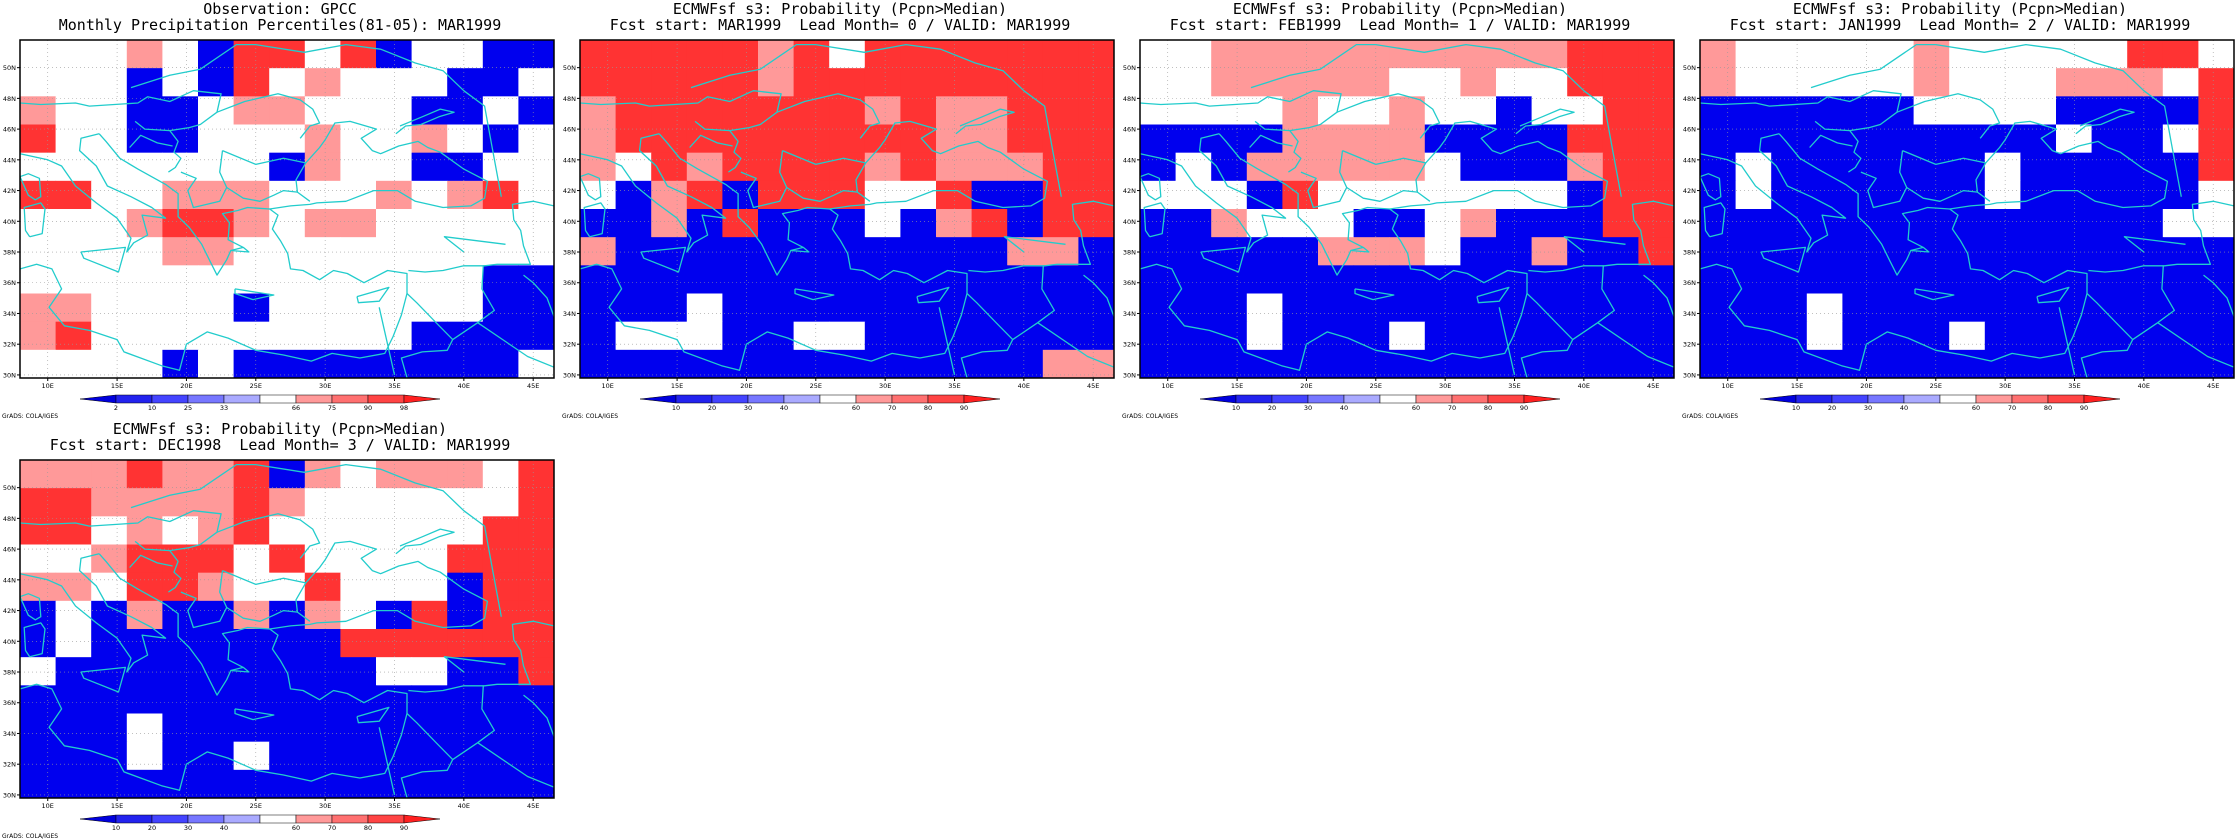 This screenshot has height=840, width=2240. What do you see at coordinates (569, 130) in the screenshot?
I see `lat-tick-label: 46N` at bounding box center [569, 130].